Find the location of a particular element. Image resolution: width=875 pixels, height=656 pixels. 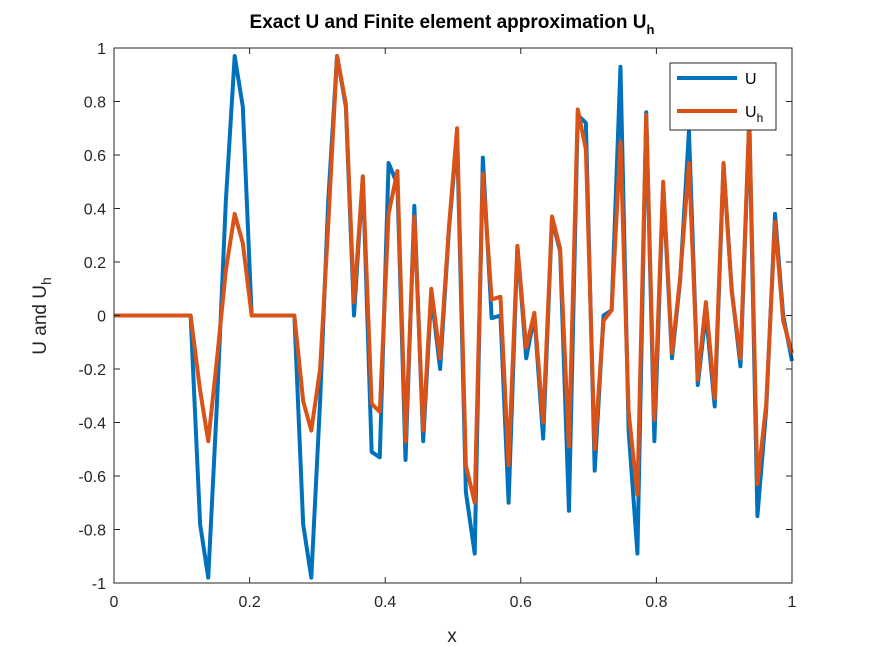

x-axis-label: x is located at coordinates (452, 636).